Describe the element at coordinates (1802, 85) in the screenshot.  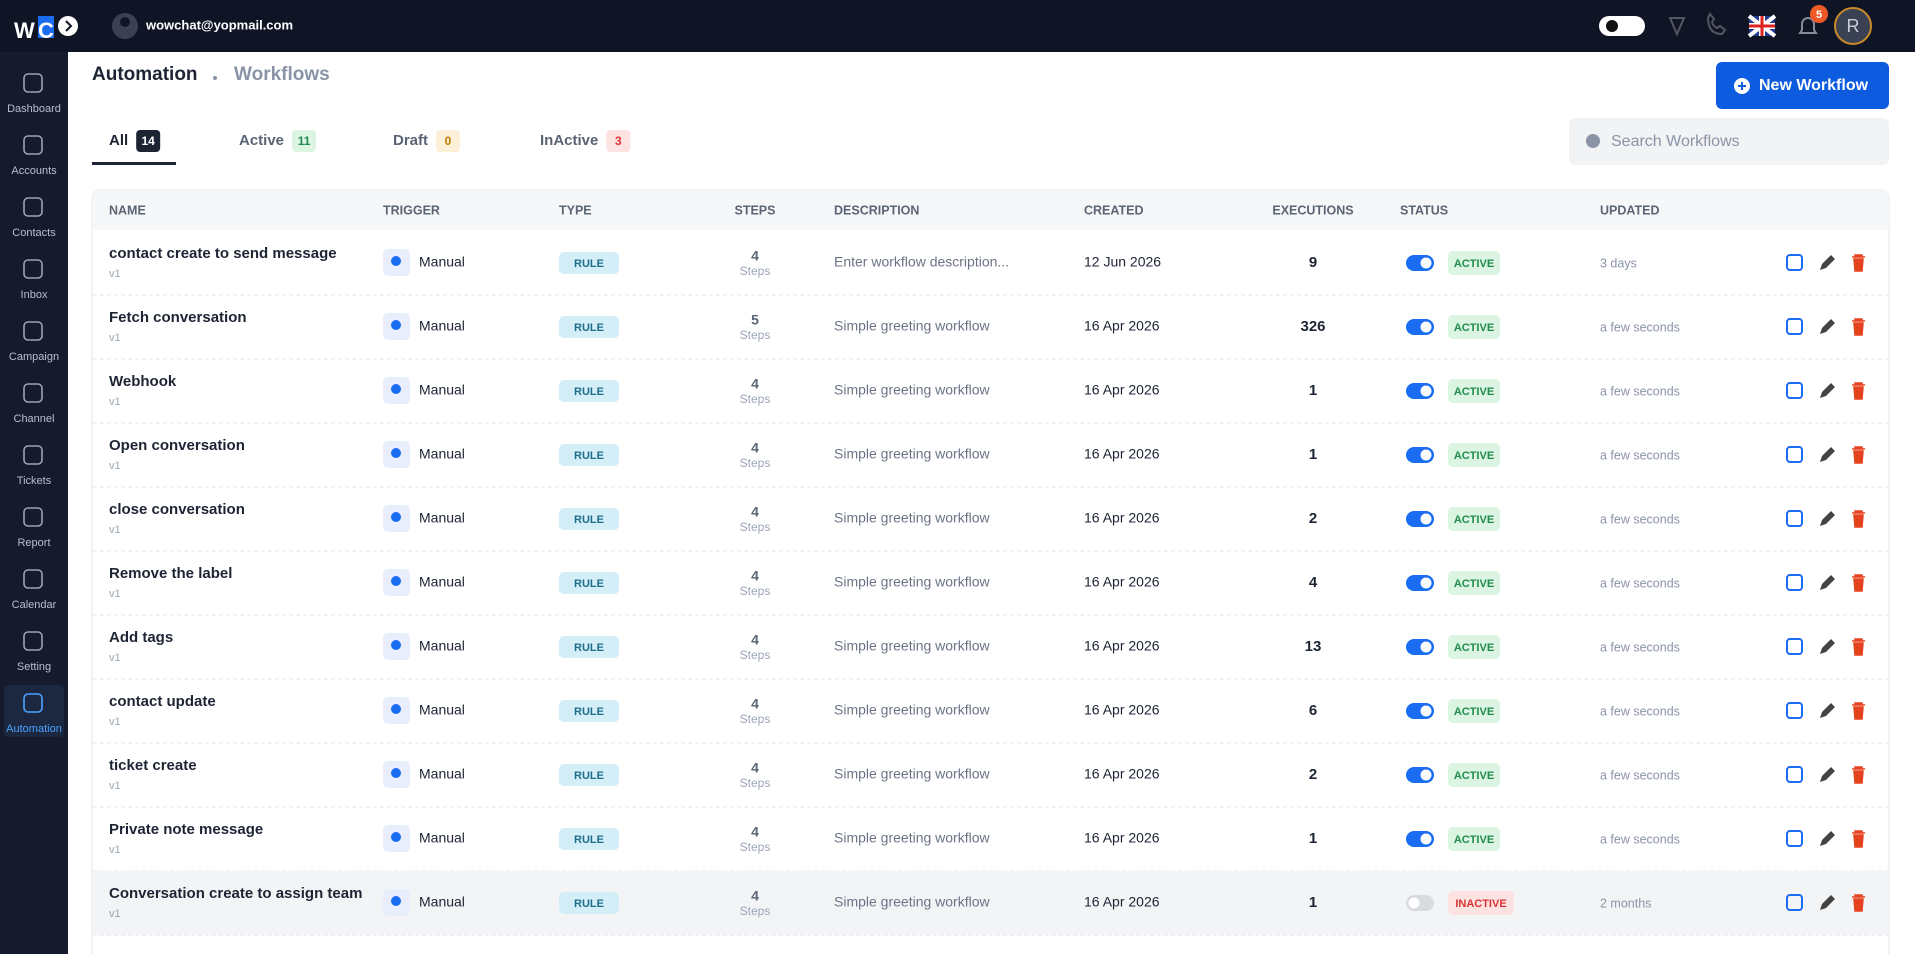
I see `new-workflow-button` at that location.